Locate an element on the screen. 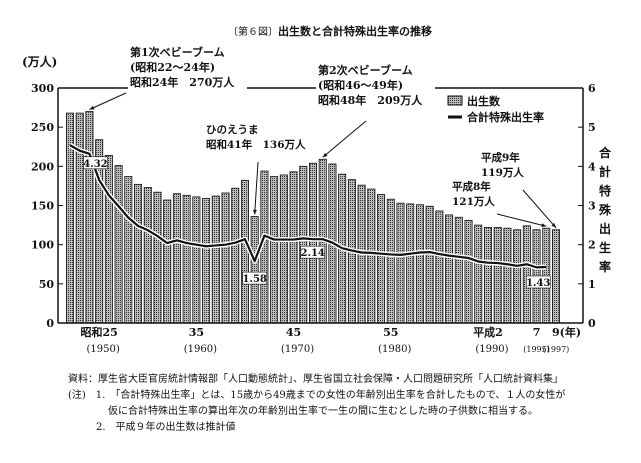  bar-1960 is located at coordinates (196, 260).